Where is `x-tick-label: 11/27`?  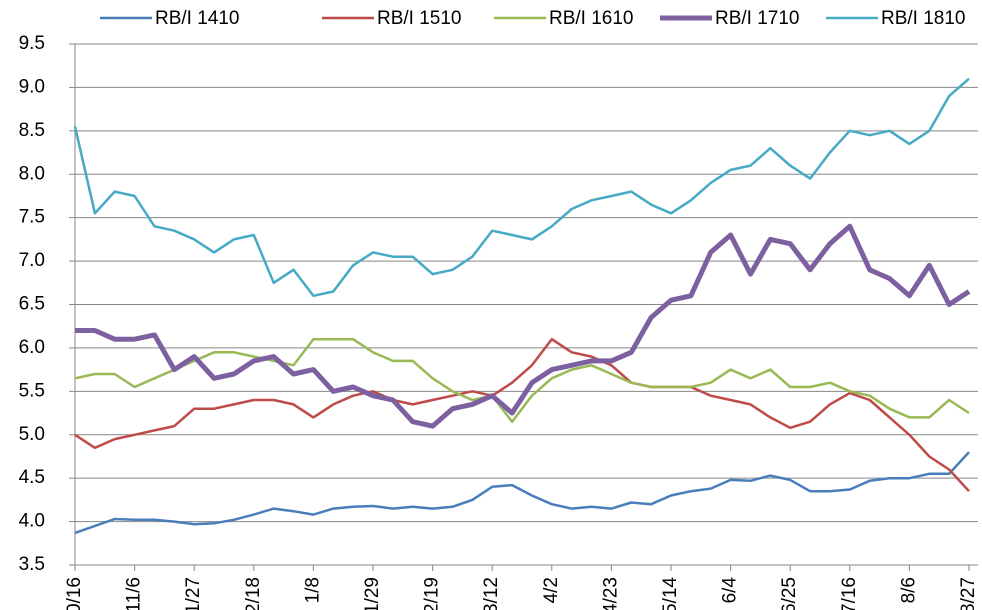
x-tick-label: 11/27 is located at coordinates (193, 593).